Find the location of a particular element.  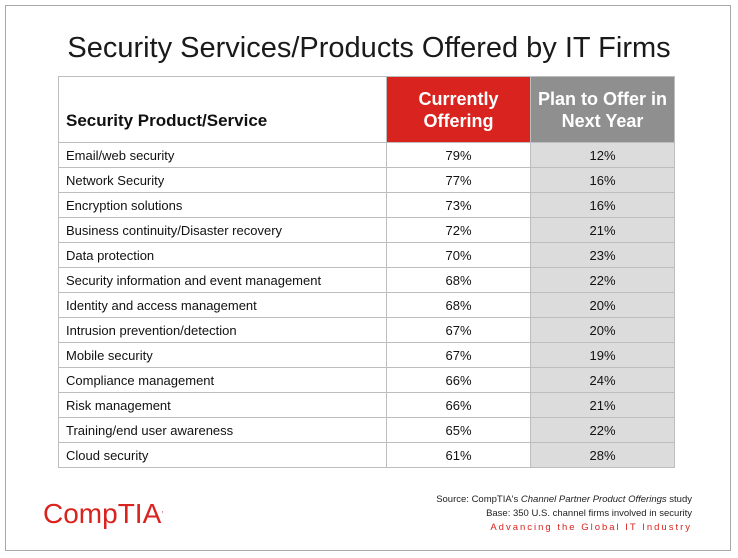

row-label: Encryption solutions is located at coordinates (222, 205).